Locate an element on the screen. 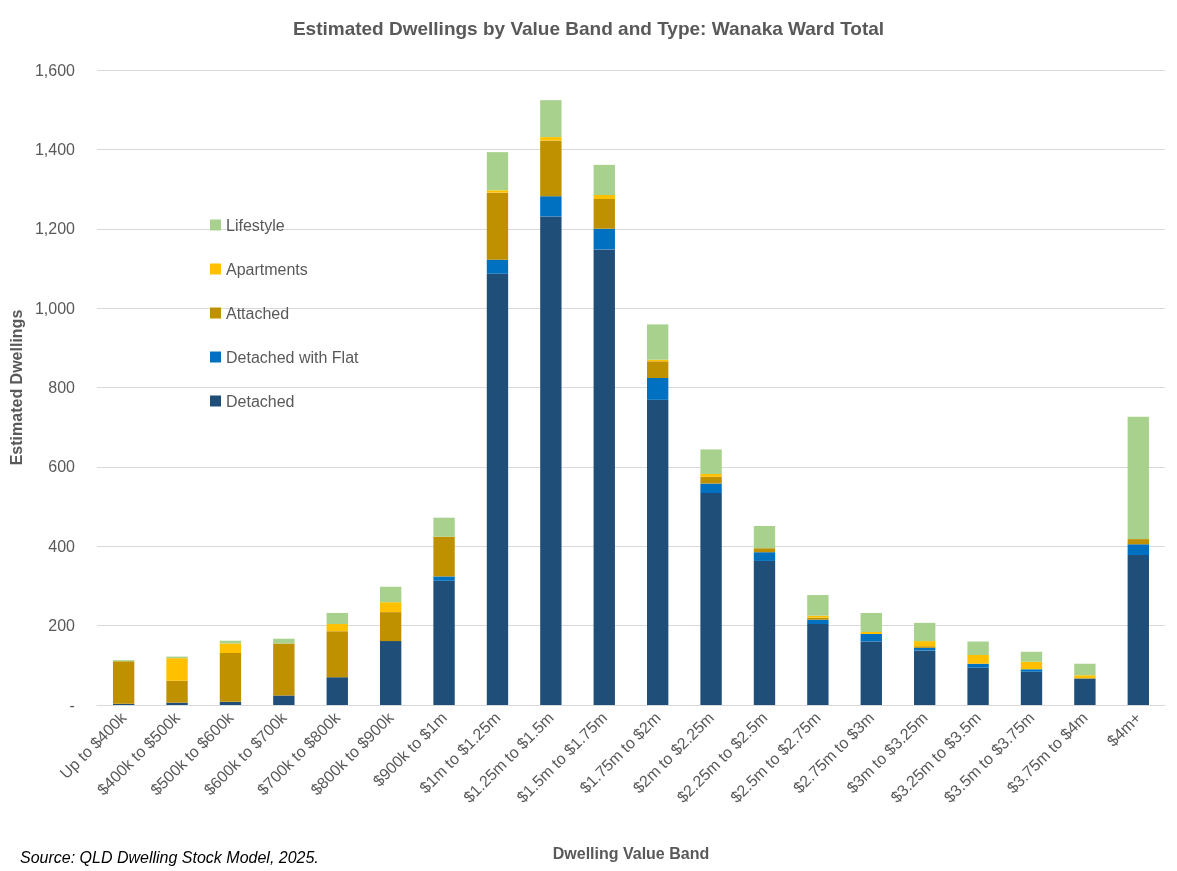 This screenshot has width=1177, height=871. y-tick-label: 800 is located at coordinates (62, 387).